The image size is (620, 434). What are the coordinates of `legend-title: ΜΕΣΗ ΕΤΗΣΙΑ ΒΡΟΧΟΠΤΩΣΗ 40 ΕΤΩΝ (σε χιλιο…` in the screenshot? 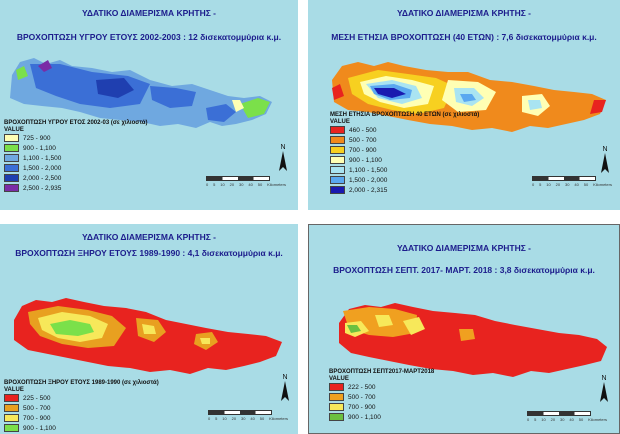 It's located at (405, 115).